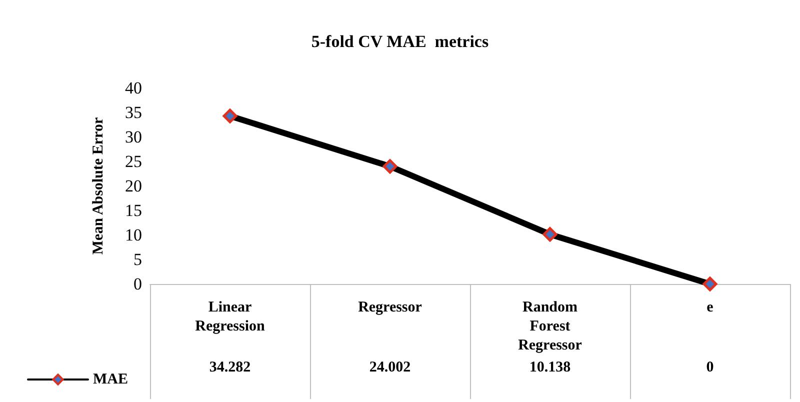 The image size is (800, 402). I want to click on y-tick-label: 5, so click(138, 259).